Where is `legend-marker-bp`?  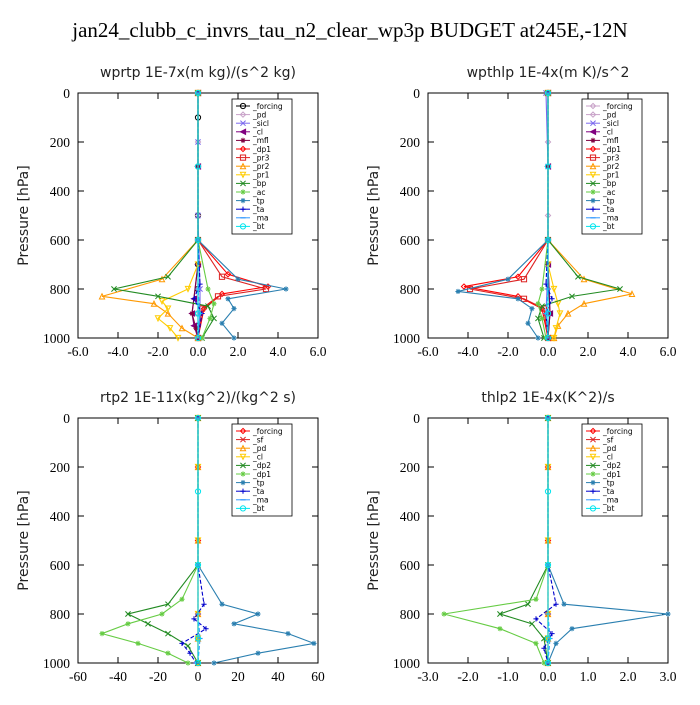
legend-marker-bp is located at coordinates (593, 183).